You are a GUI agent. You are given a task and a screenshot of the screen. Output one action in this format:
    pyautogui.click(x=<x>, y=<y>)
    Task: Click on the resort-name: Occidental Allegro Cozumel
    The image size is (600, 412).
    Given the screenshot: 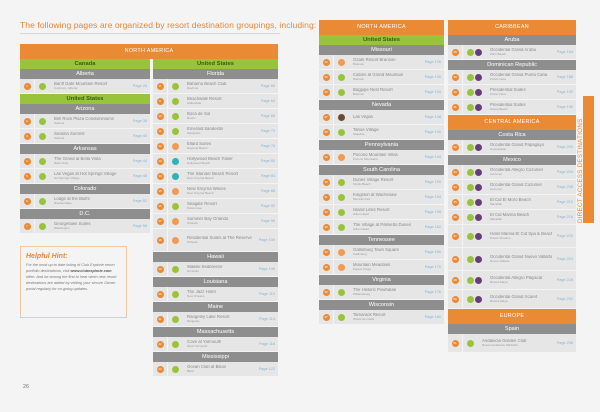 What is the action you would take?
    pyautogui.click(x=516, y=169)
    